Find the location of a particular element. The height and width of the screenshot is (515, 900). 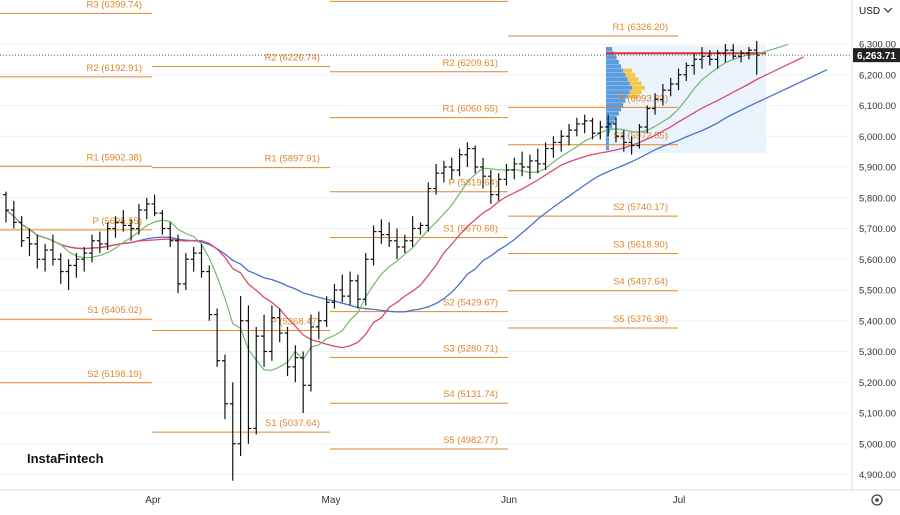

price-tick-label: 5,800.00 is located at coordinates (877, 198).